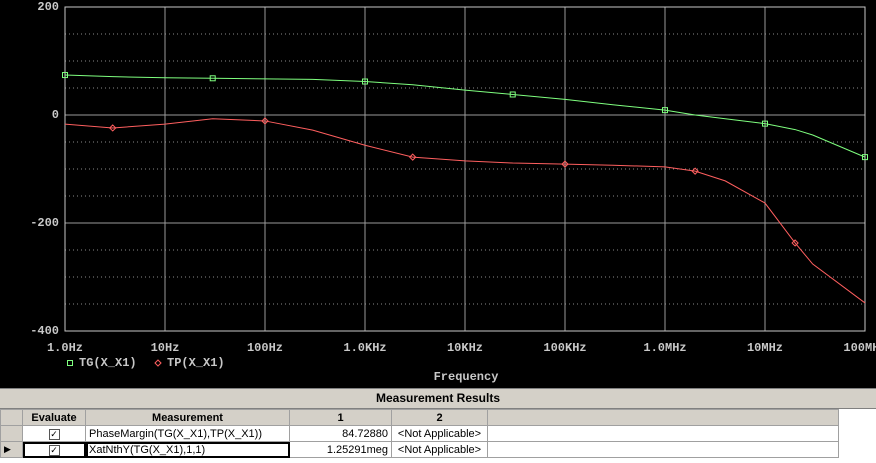 The width and height of the screenshot is (876, 463). Describe the element at coordinates (187, 449) in the screenshot. I see `cell: XatNthY(TG(X_X1),1,1)` at that location.